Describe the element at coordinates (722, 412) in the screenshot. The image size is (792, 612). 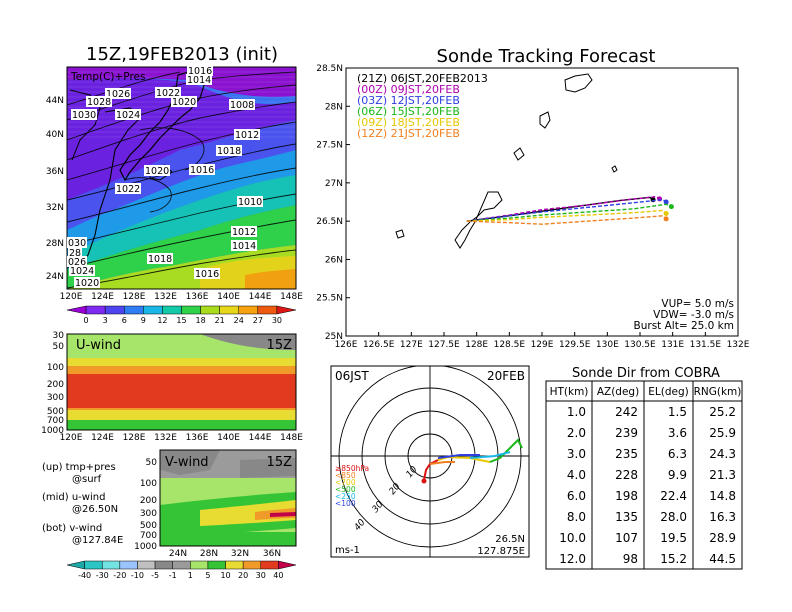
I see `table-cell: 25.2` at that location.